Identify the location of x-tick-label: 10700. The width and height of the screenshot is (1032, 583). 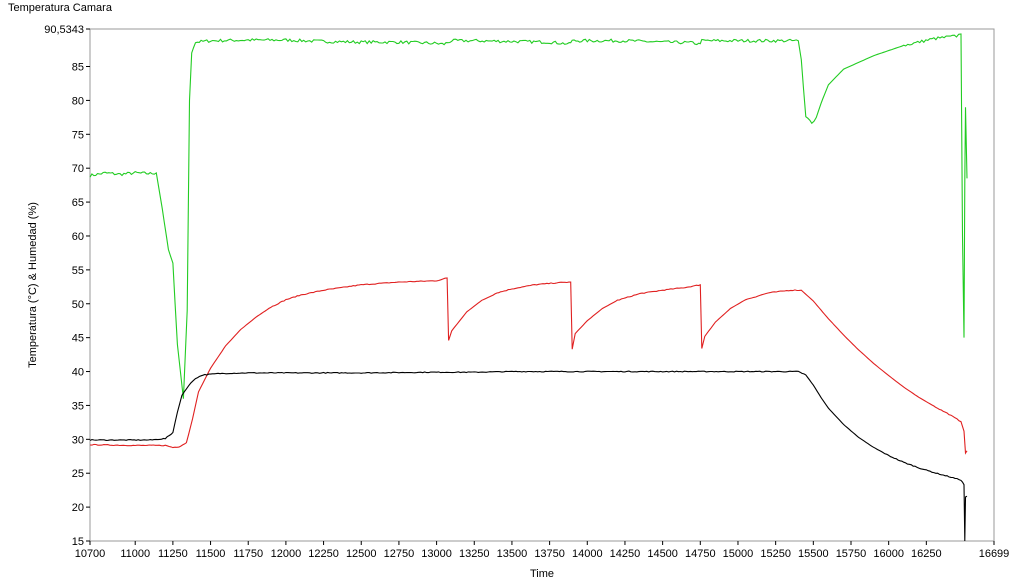
(90, 554).